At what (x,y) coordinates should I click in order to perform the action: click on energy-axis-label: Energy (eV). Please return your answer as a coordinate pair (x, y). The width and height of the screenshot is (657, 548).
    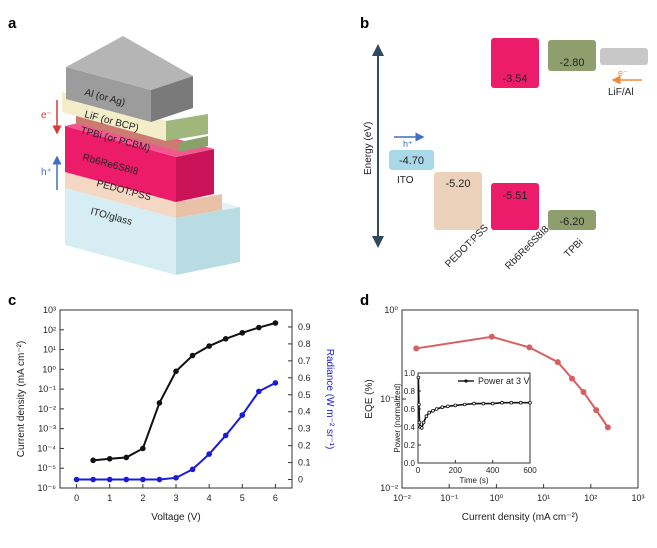
    Looking at the image, I should click on (368, 148).